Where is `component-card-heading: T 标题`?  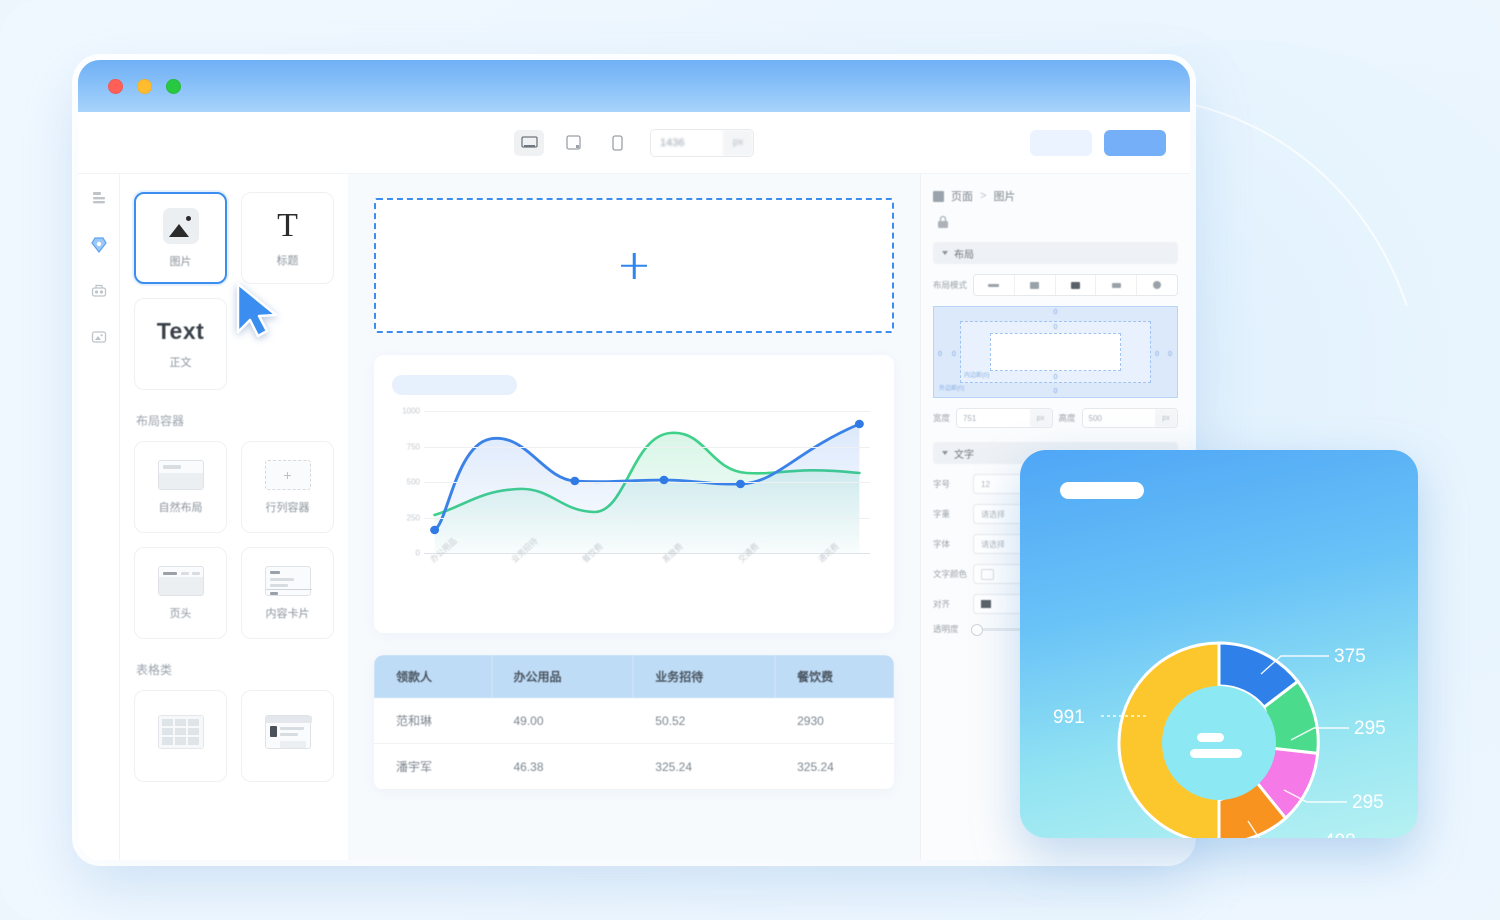 component-card-heading: T 标题 is located at coordinates (287, 238).